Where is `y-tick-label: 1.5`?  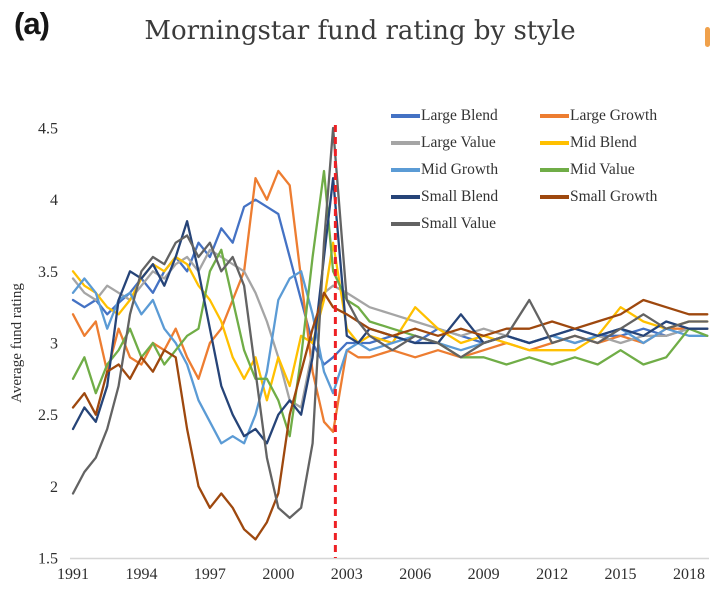
y-tick-label: 1.5 is located at coordinates (48, 559).